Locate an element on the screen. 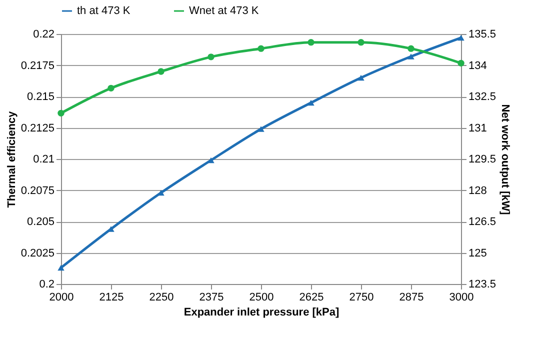 The image size is (545, 358). y-tick-label: 0.21 is located at coordinates (43, 160).